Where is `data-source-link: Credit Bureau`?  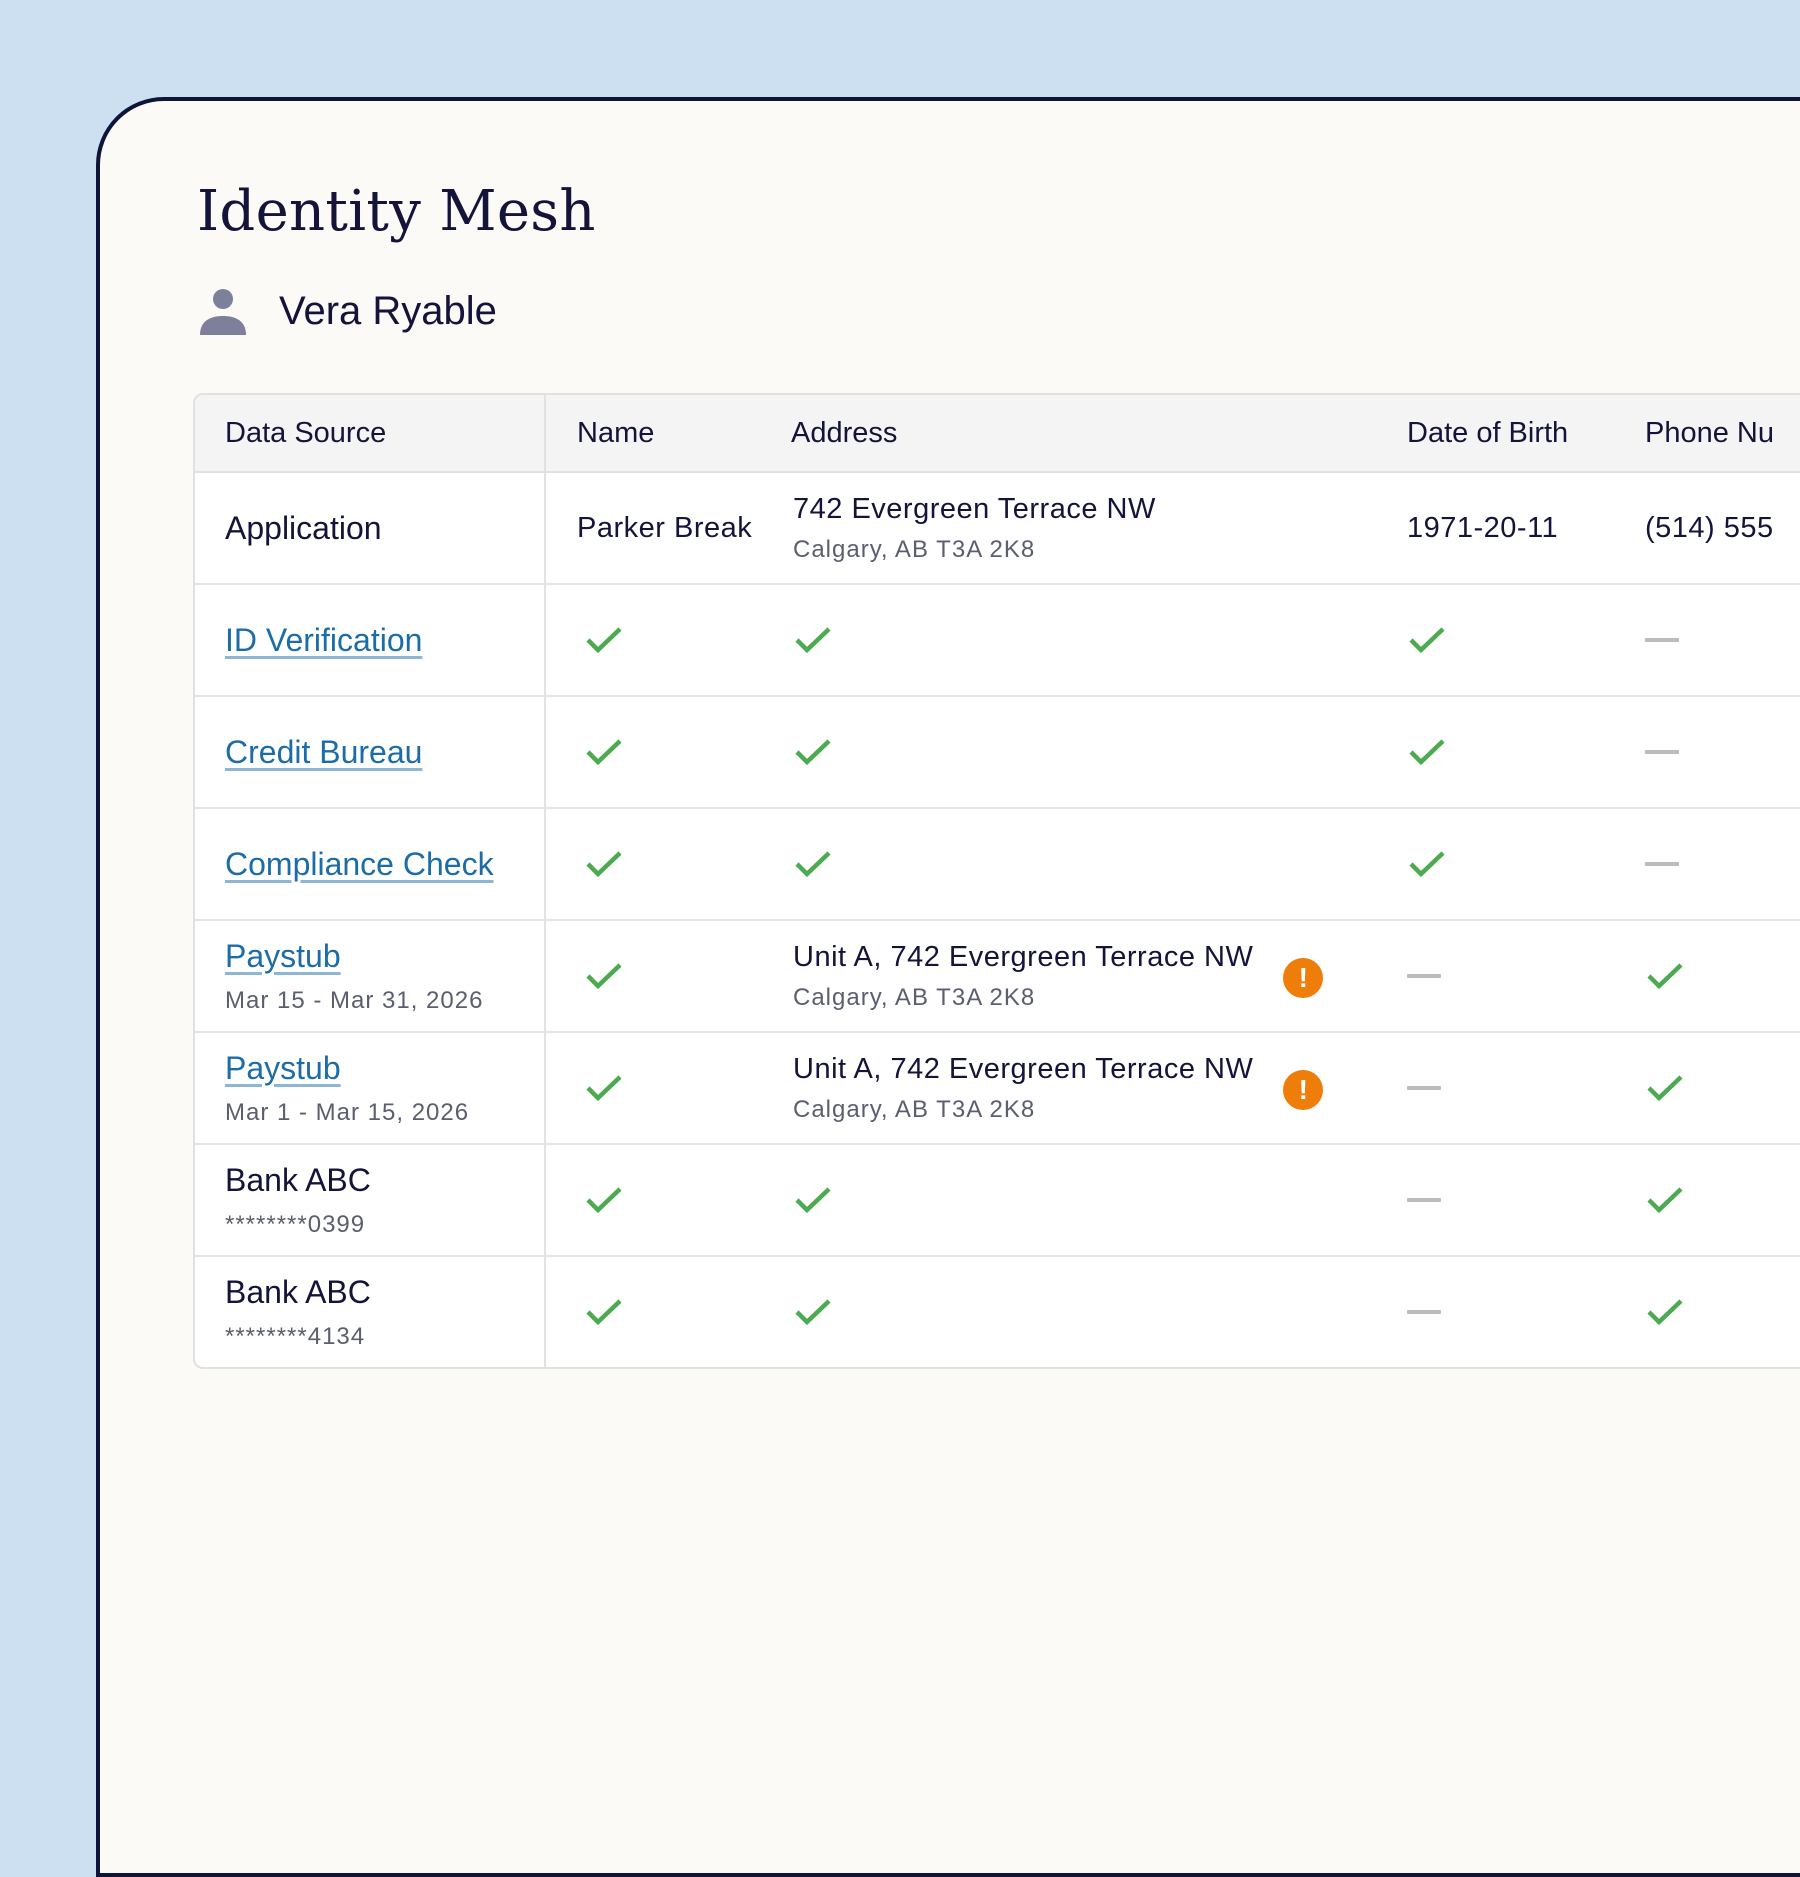
data-source-link: Credit Bureau is located at coordinates (324, 751).